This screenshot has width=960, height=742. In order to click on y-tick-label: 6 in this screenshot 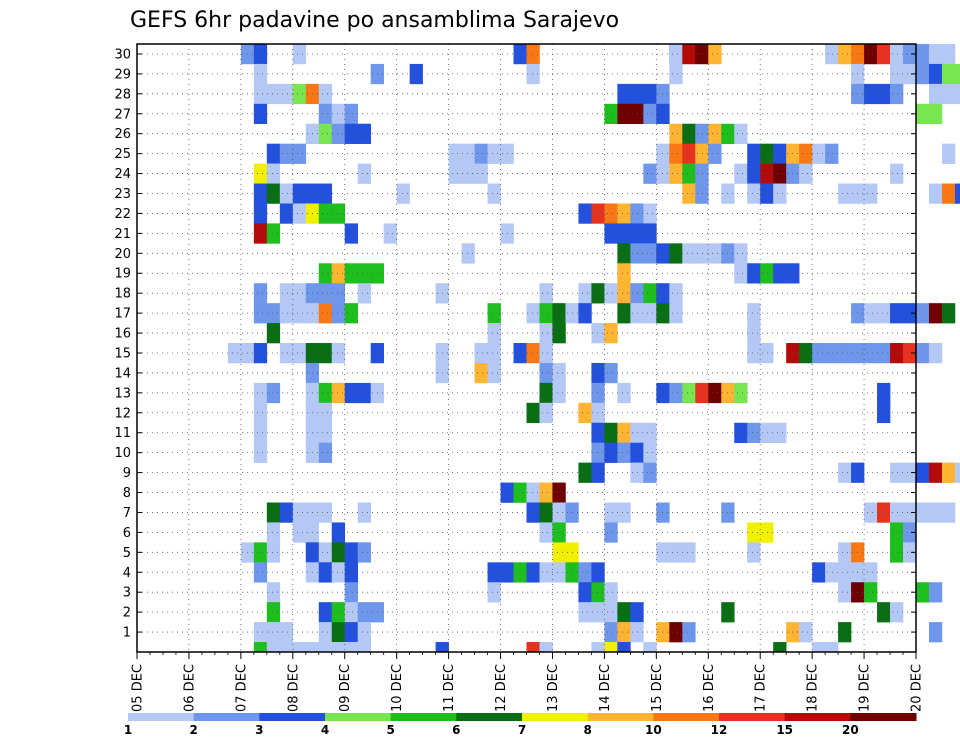, I will do `click(127, 533)`.